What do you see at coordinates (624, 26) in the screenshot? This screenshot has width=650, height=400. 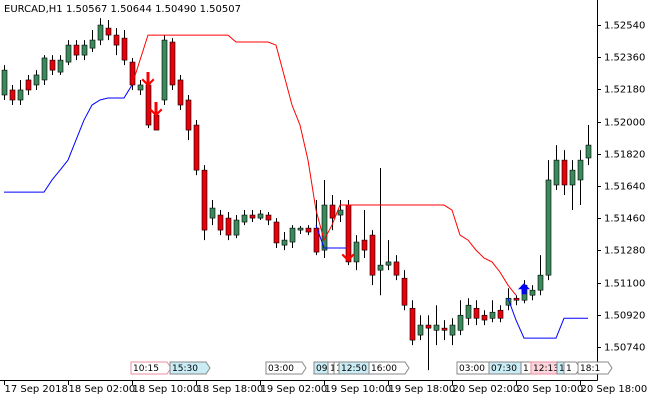 I see `y-tick-label: 1.52540` at bounding box center [624, 26].